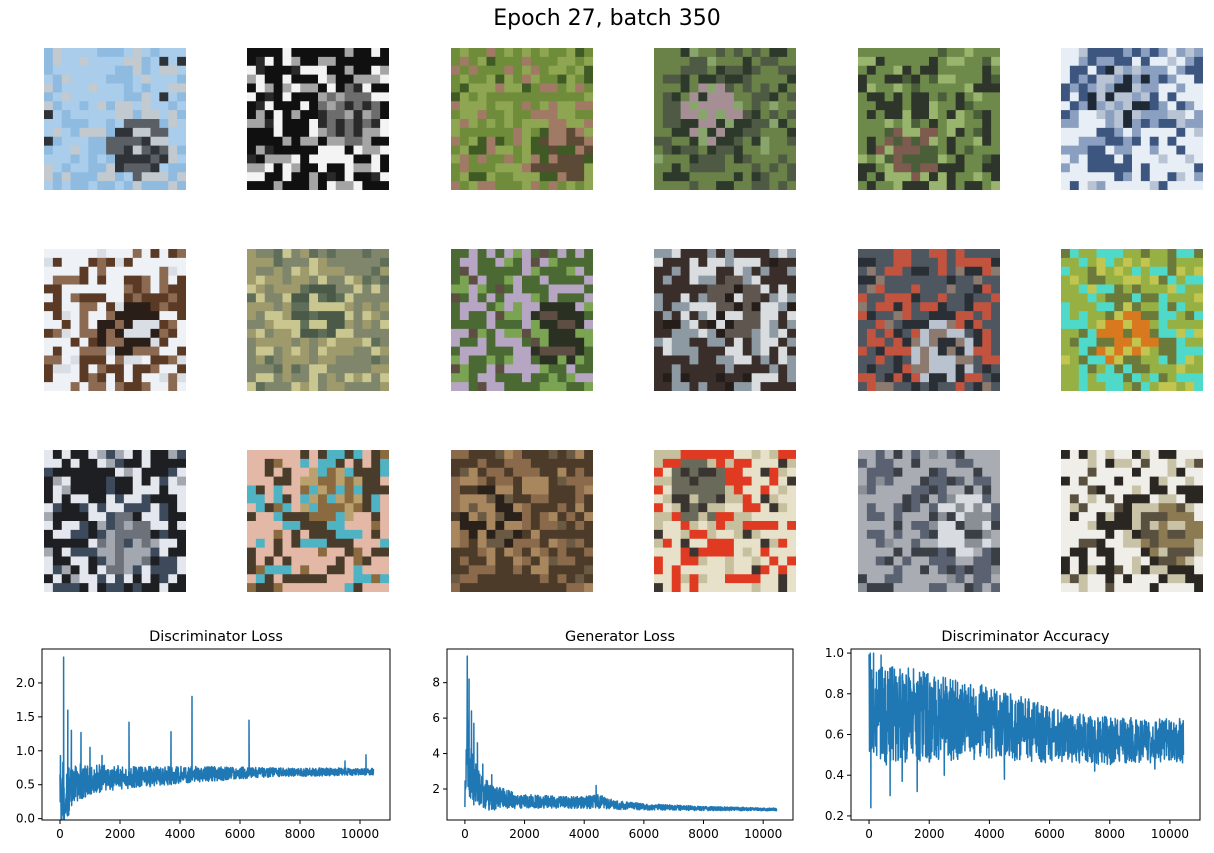 Image resolution: width=1214 pixels, height=853 pixels. Describe the element at coordinates (25, 819) in the screenshot. I see `y-tick-label: 0.0` at that location.